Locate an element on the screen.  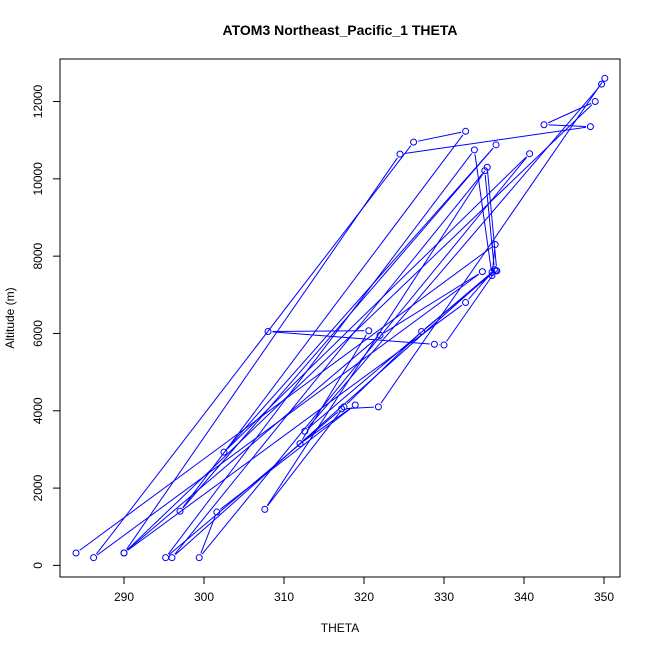
x-tick-label: 350 is located at coordinates (604, 597).